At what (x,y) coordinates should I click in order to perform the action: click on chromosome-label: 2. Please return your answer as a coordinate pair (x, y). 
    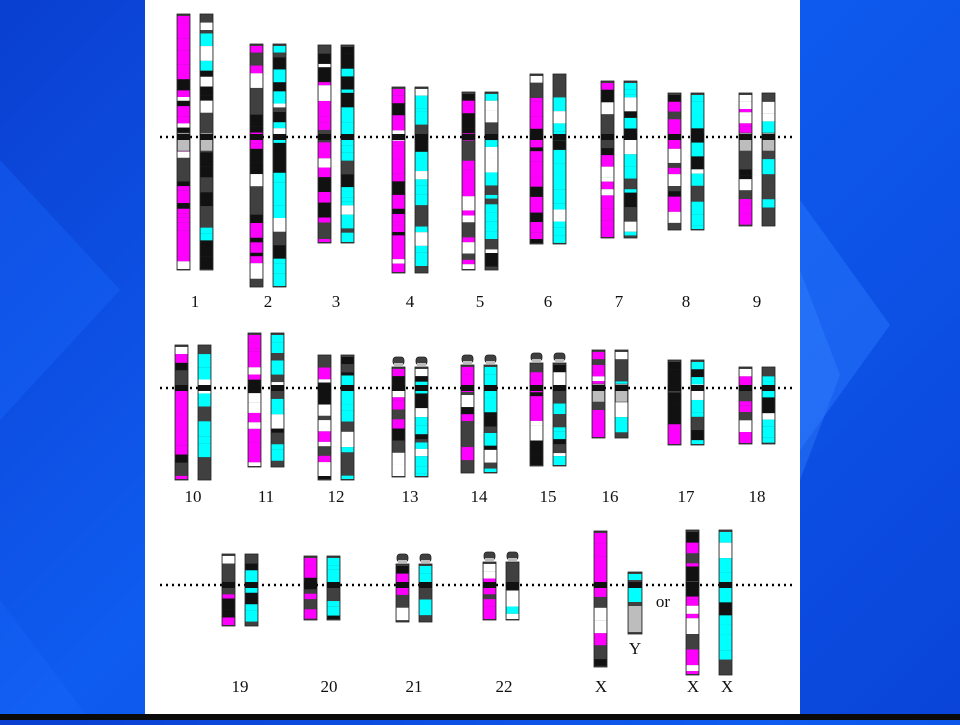
    Looking at the image, I should click on (268, 301).